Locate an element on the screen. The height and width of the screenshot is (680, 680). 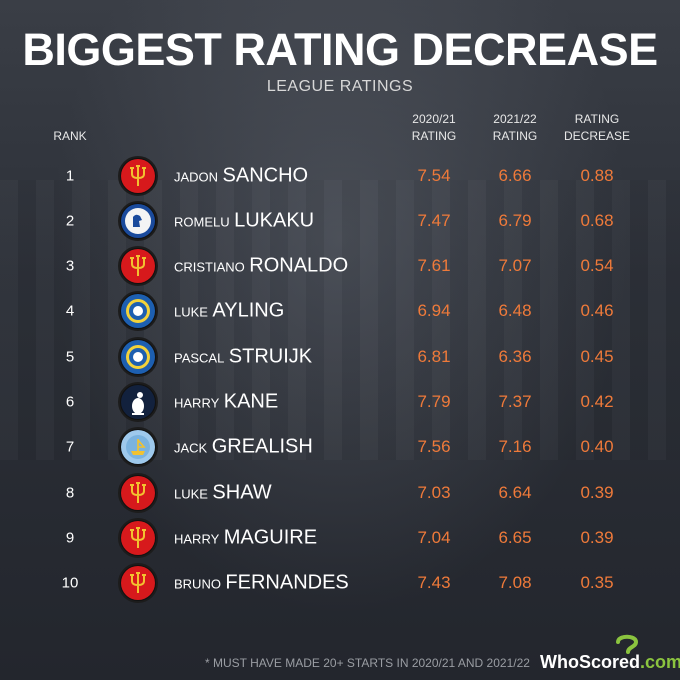
header-decrease-line1: RATING is located at coordinates (597, 119).